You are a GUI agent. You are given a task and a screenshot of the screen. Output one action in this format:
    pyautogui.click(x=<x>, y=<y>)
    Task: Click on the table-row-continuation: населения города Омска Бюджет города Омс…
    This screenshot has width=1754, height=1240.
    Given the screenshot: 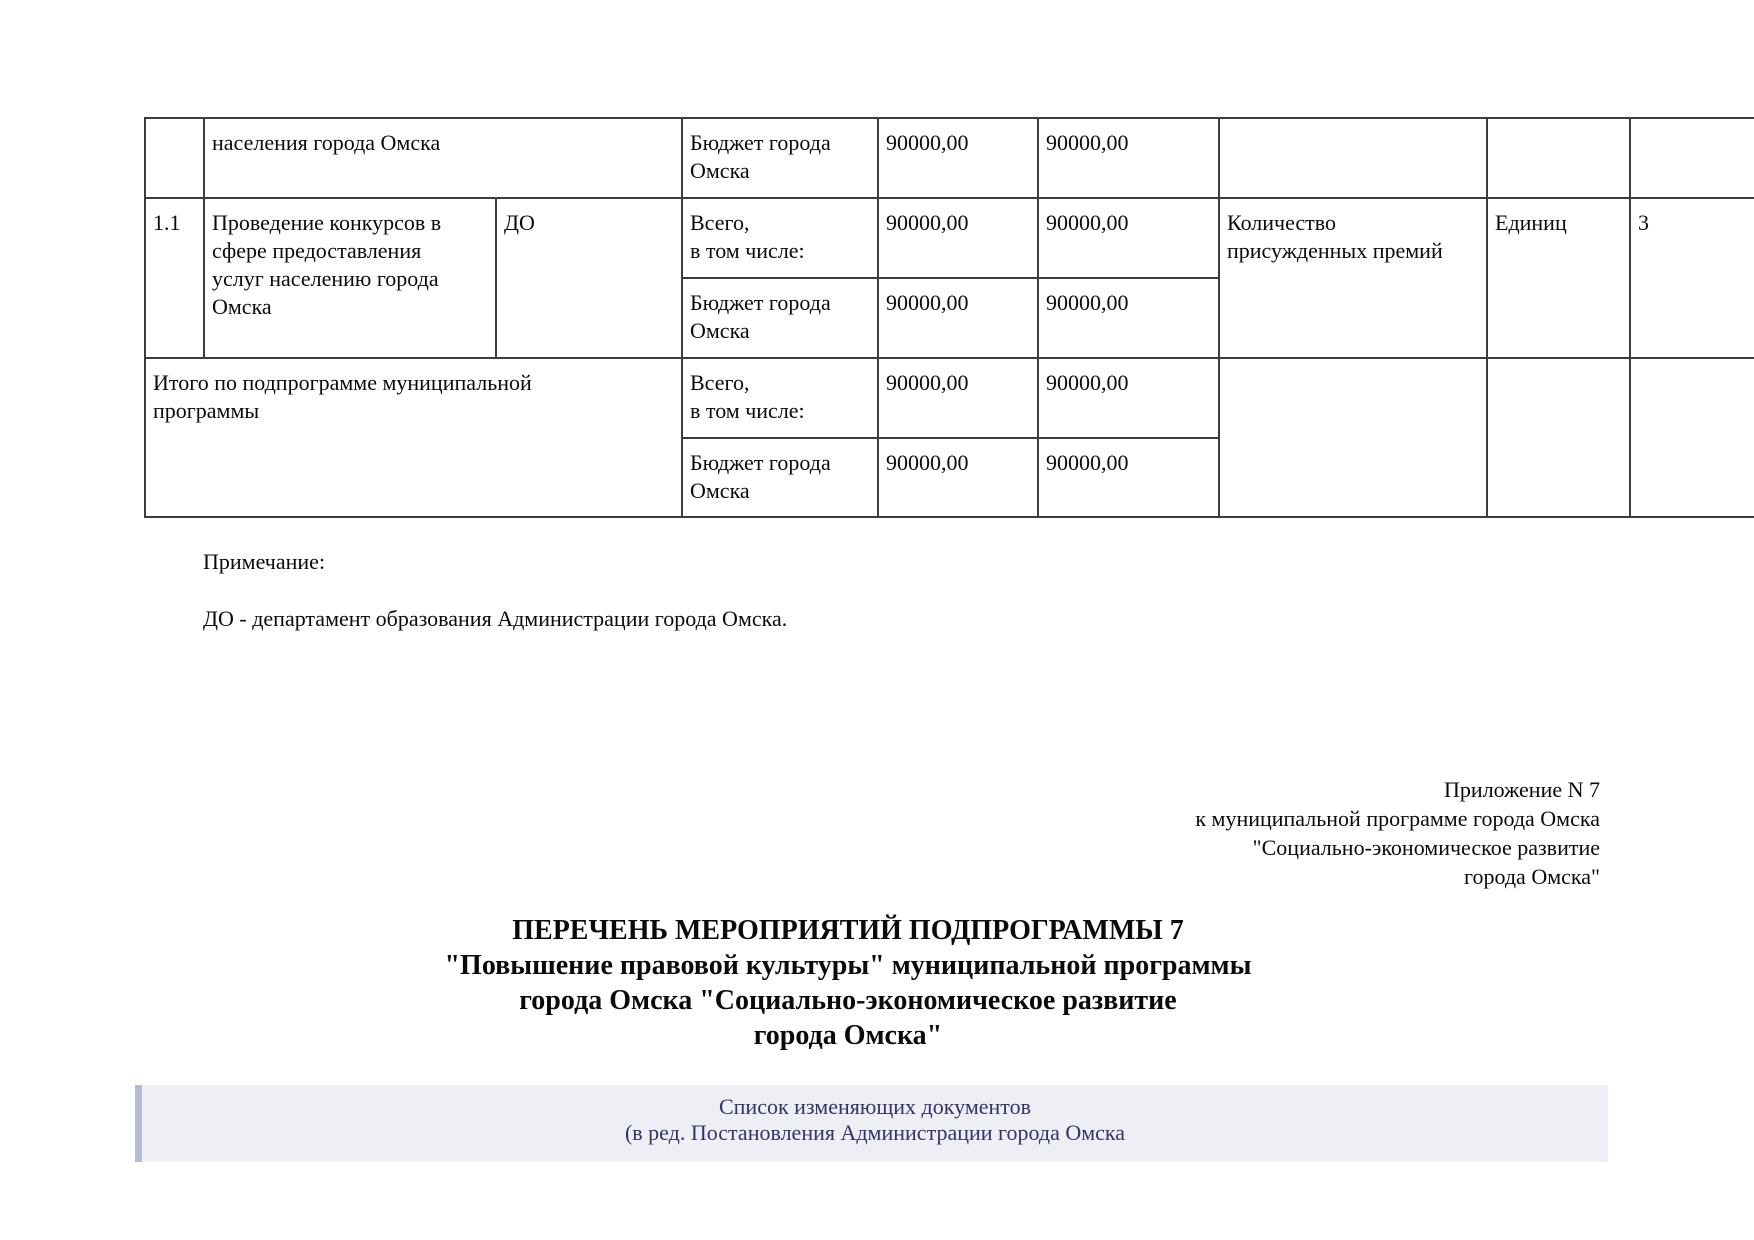 What is the action you would take?
    pyautogui.click(x=949, y=158)
    